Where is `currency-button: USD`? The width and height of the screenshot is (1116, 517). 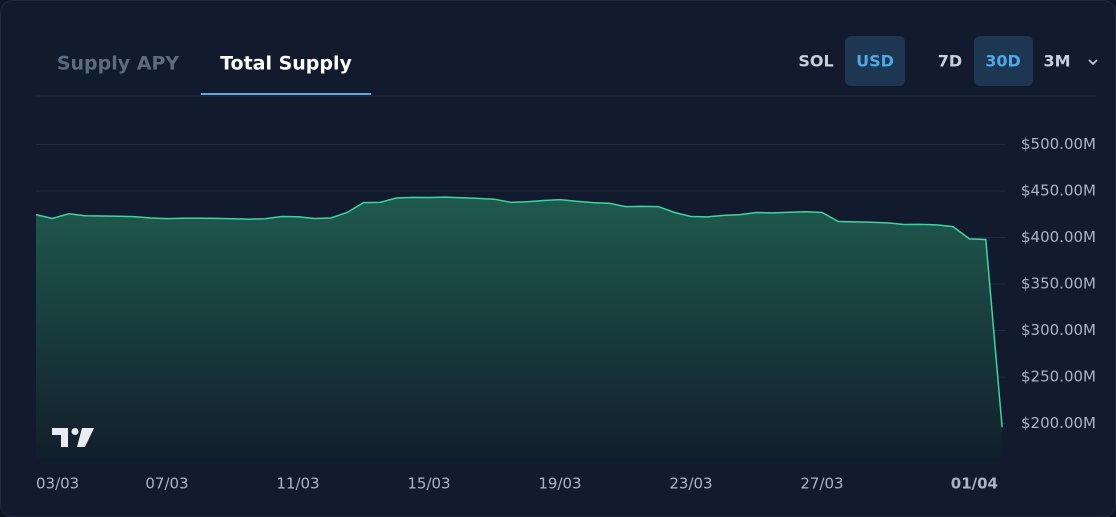 currency-button: USD is located at coordinates (875, 61).